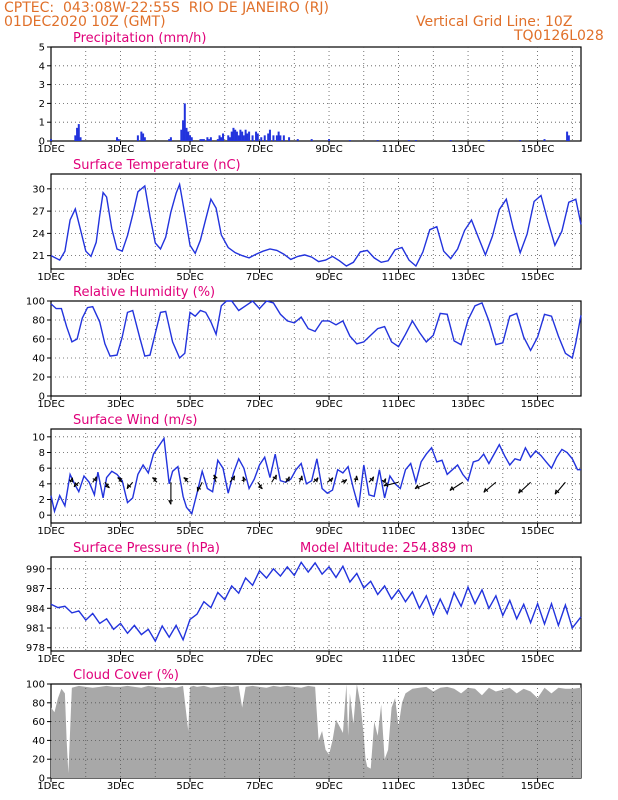  I want to click on y-tick-label: 40, so click(38, 741).